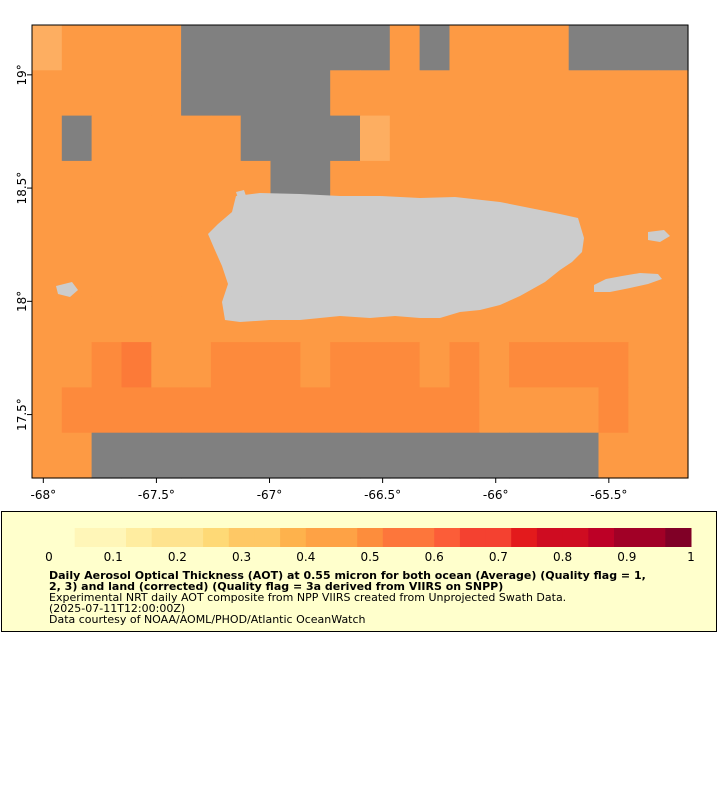 The width and height of the screenshot is (720, 800). Describe the element at coordinates (270, 495) in the screenshot. I see `x-tick-label: -67°` at that location.